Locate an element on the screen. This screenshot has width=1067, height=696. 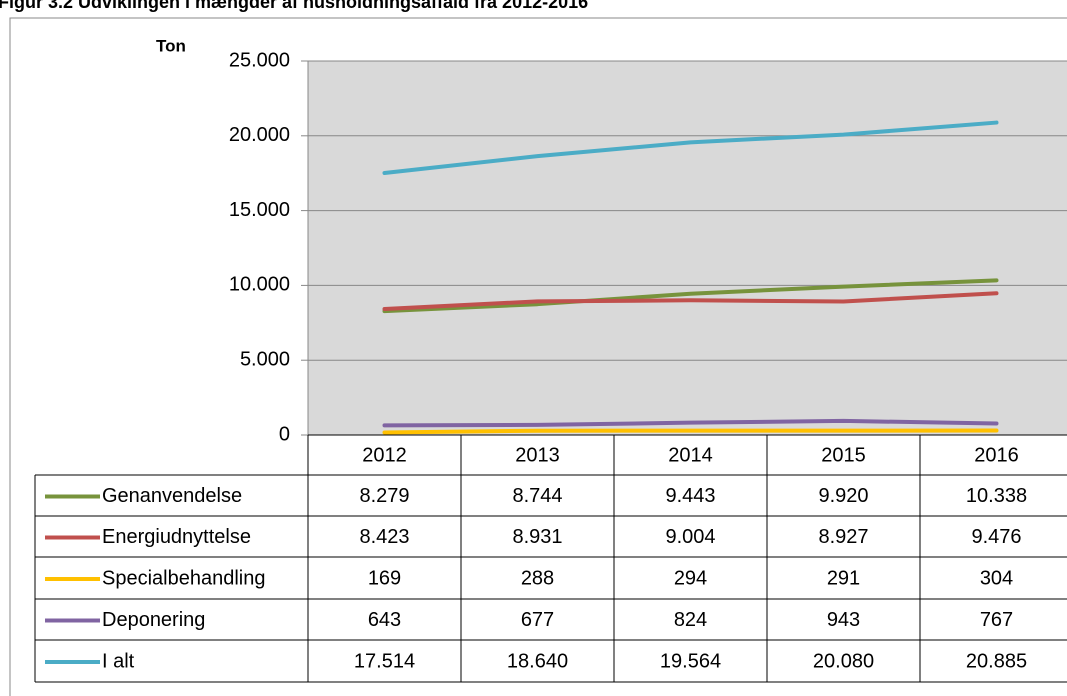
legend-label: Specialbehandling is located at coordinates (183, 578).